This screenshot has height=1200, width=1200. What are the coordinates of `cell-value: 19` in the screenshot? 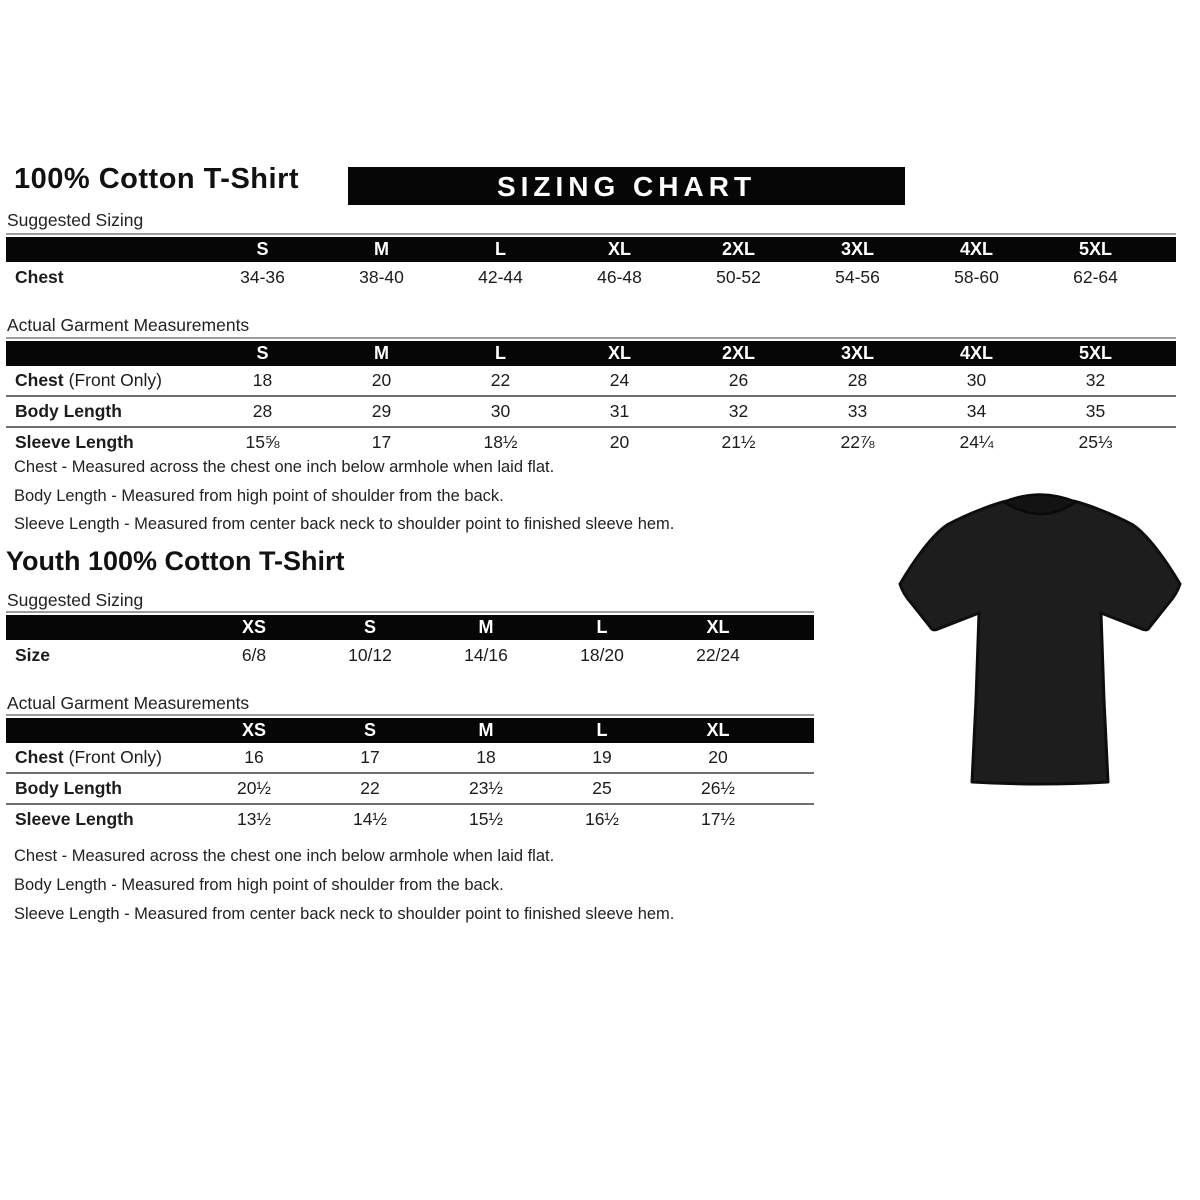 It's located at (602, 757).